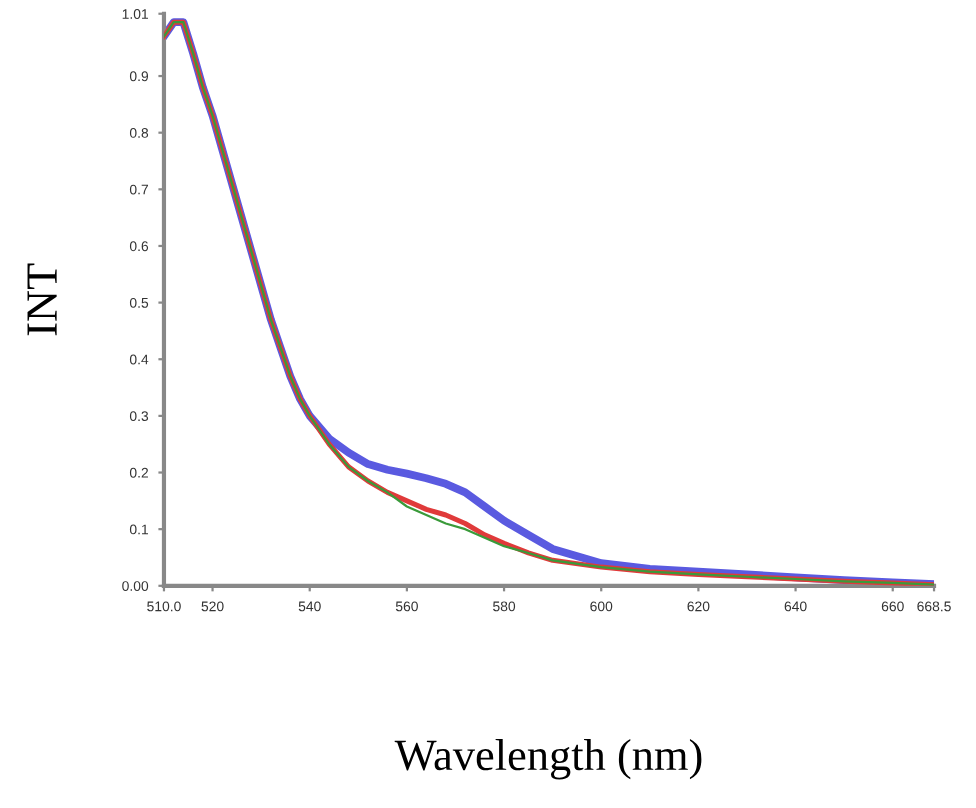 Image resolution: width=976 pixels, height=808 pixels. I want to click on y-axis-title: INT, so click(42, 299).